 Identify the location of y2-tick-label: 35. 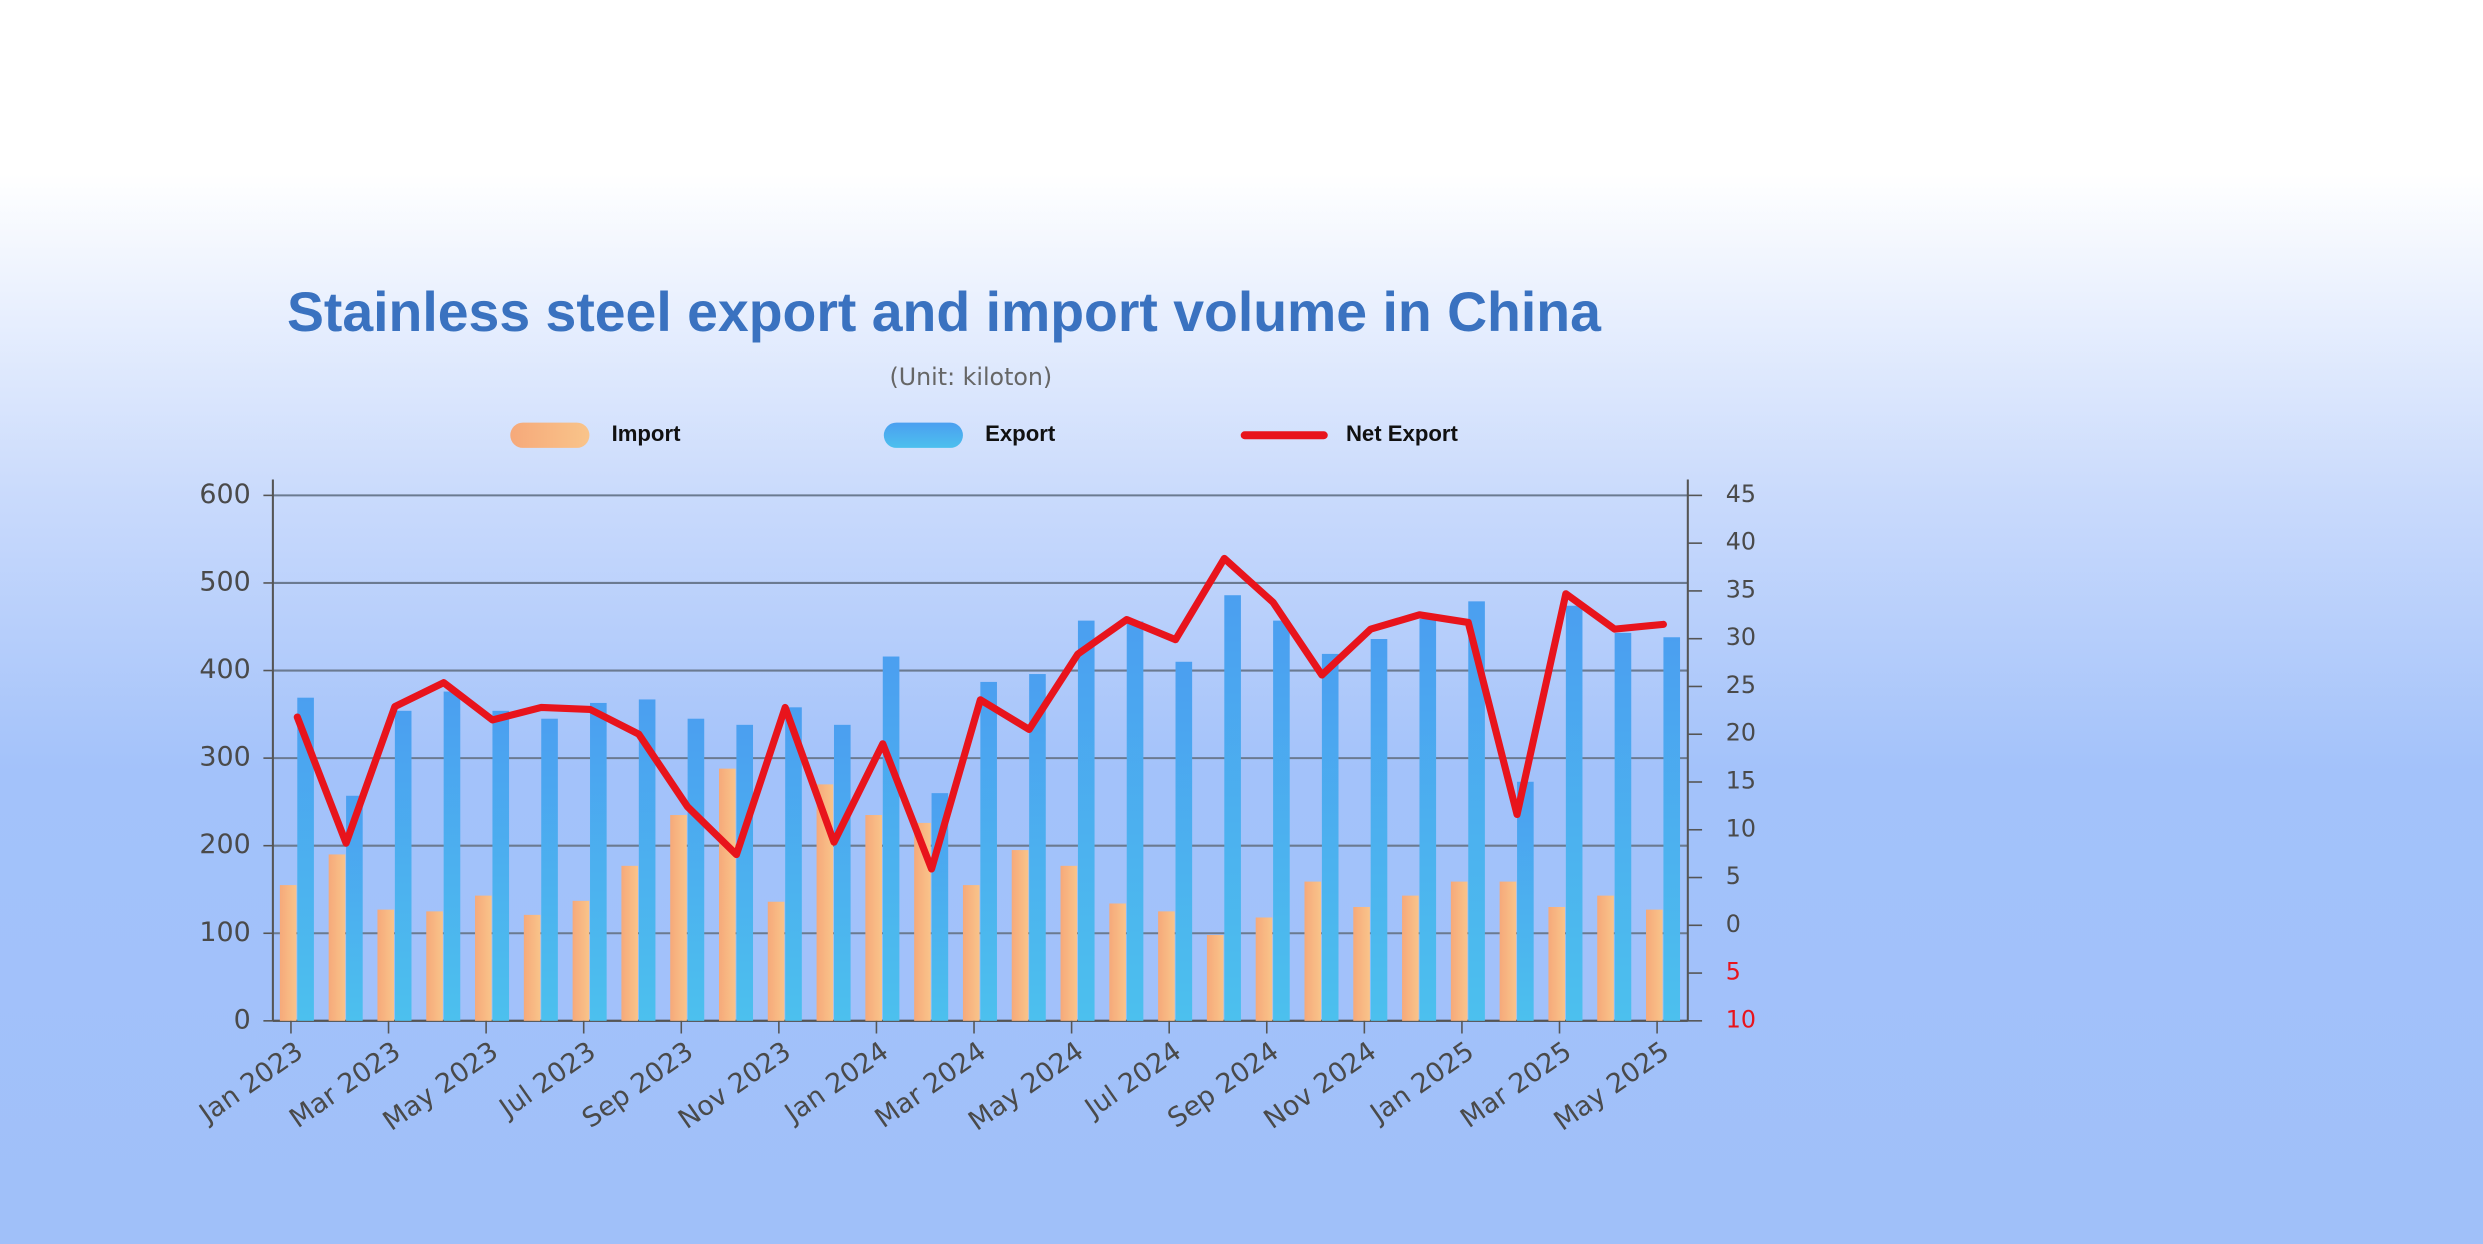
(1741, 589).